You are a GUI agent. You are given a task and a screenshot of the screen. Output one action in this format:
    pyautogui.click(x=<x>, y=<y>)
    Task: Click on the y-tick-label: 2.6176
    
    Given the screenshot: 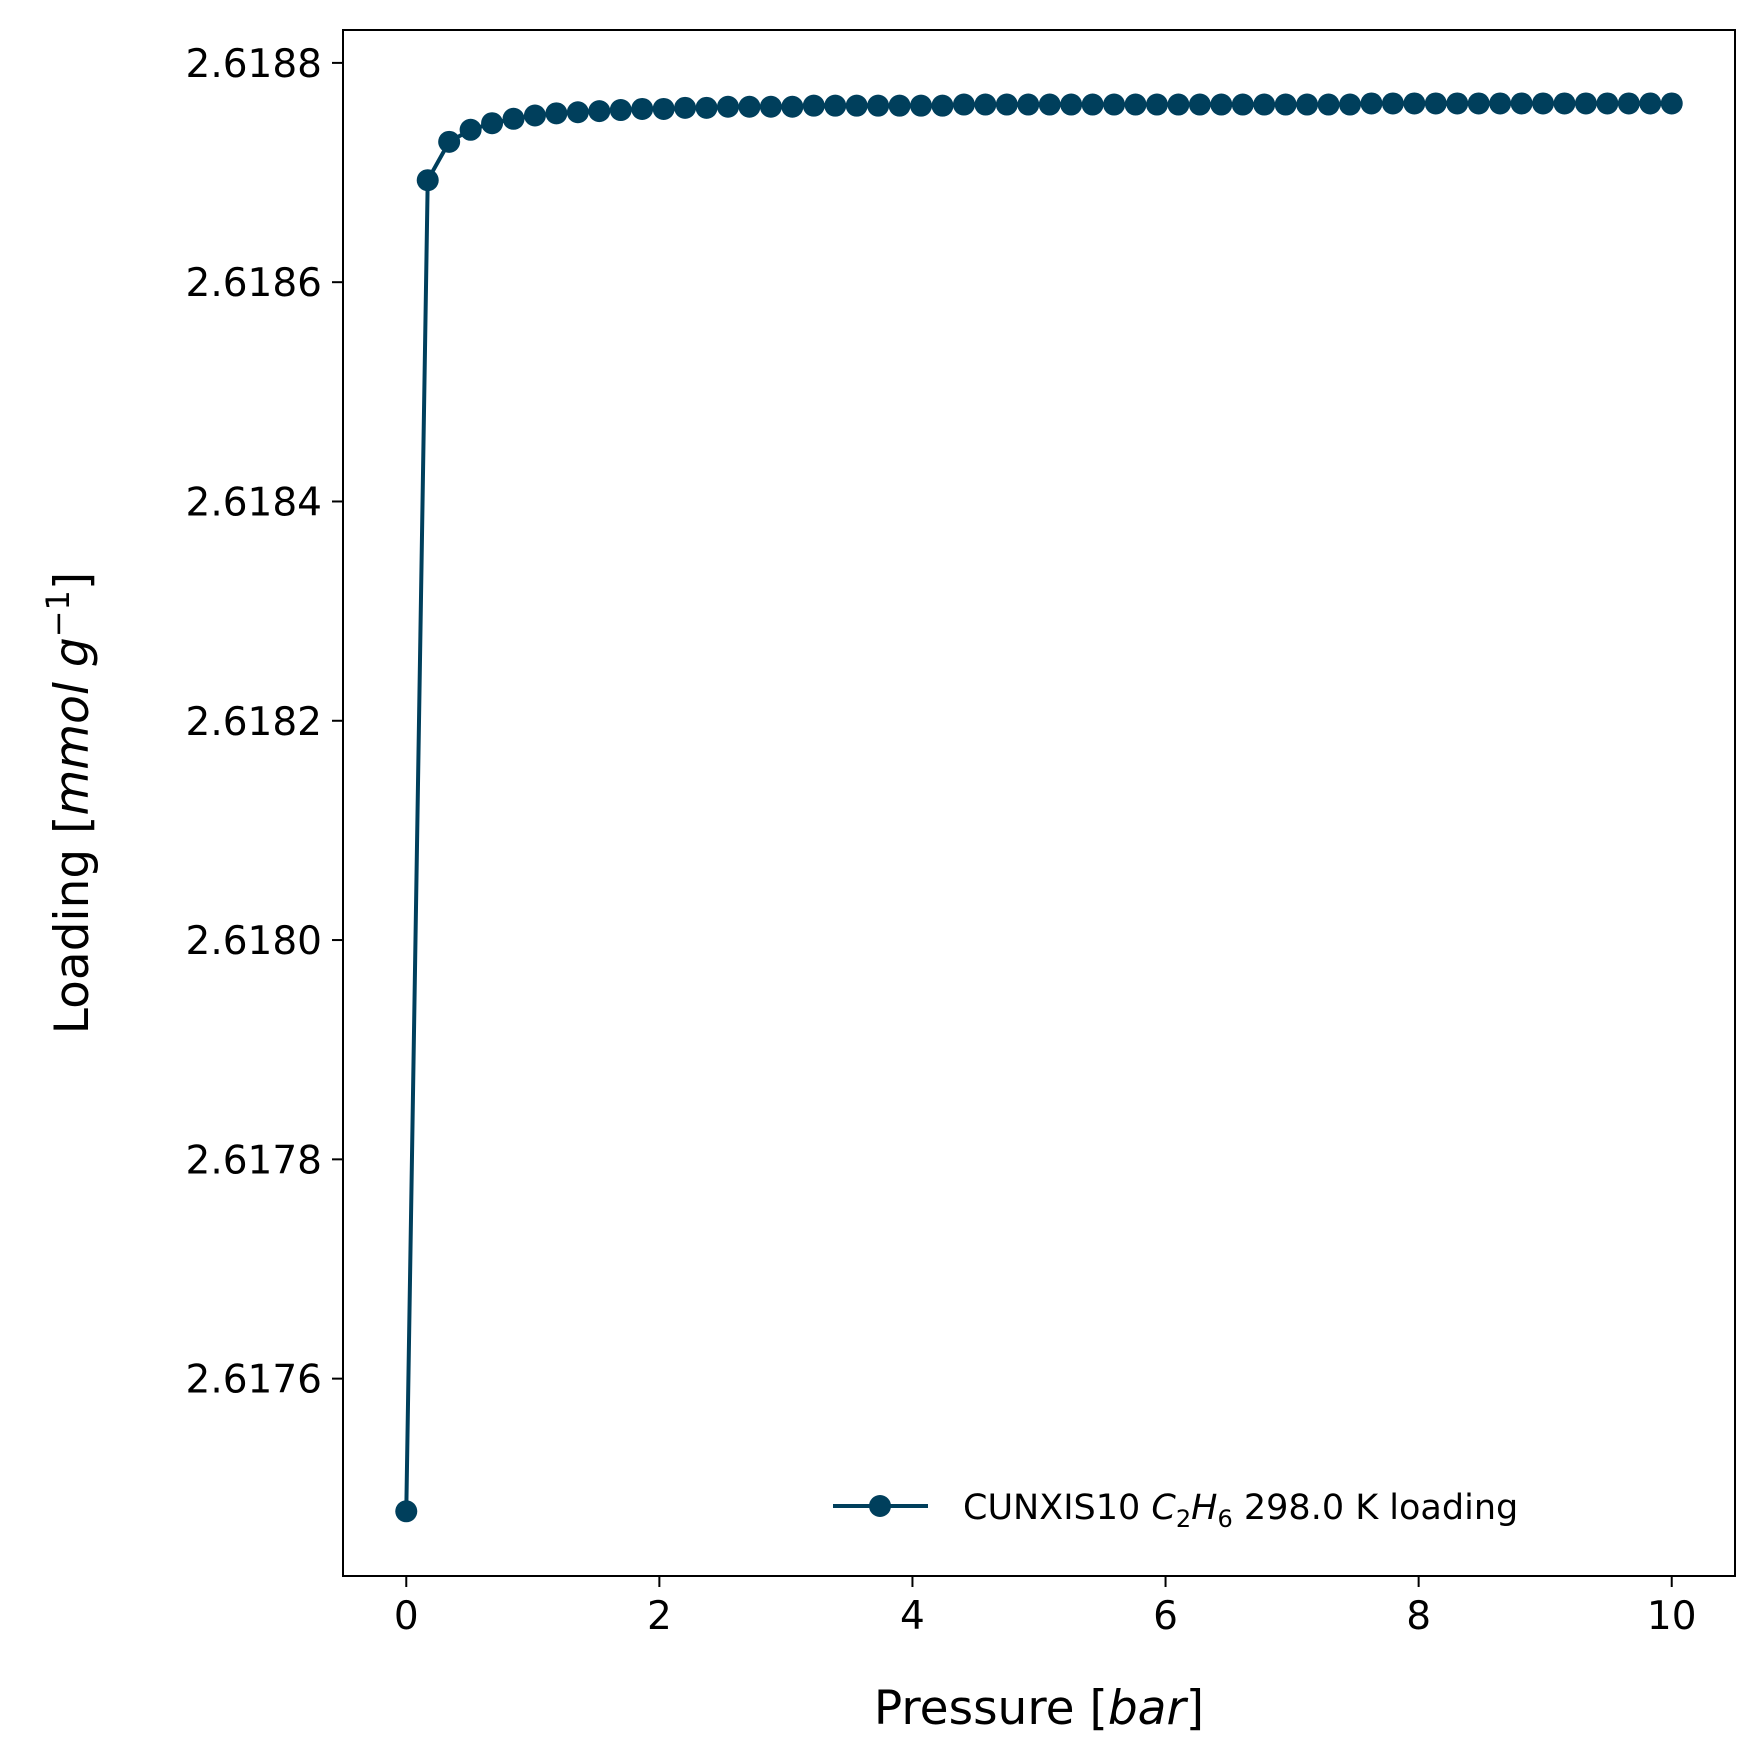 What is the action you would take?
    pyautogui.click(x=254, y=1380)
    